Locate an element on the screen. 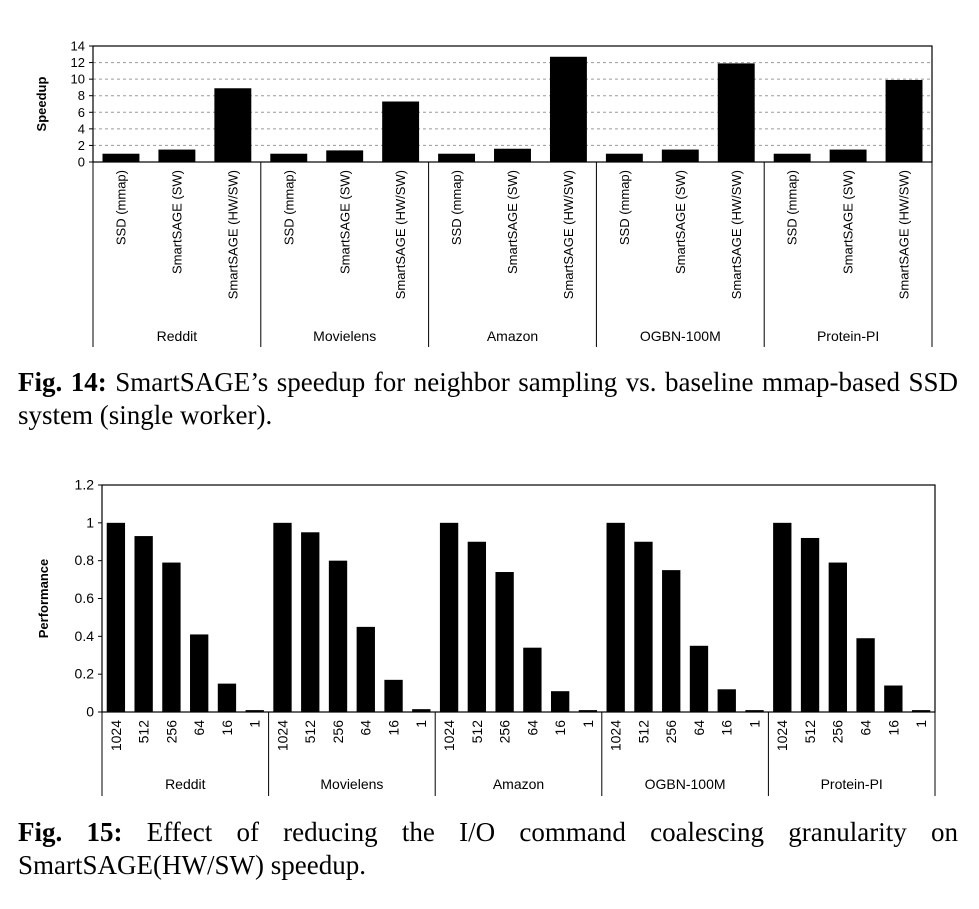 This screenshot has width=979, height=909. y-axis-label: Performance is located at coordinates (43, 598).